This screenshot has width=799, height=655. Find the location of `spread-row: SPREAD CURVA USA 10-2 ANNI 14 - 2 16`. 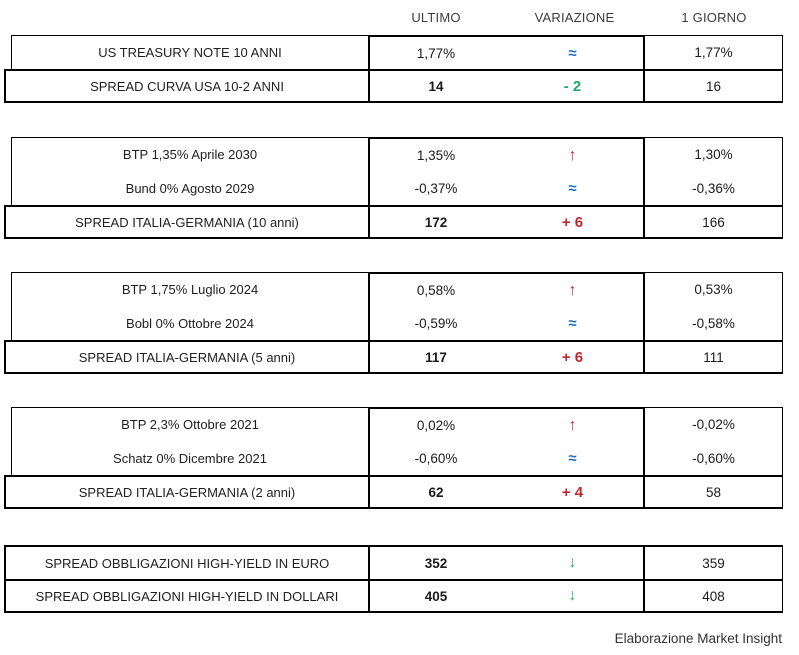

spread-row: SPREAD CURVA USA 10-2 ANNI 14 - 2 16 is located at coordinates (393, 86).